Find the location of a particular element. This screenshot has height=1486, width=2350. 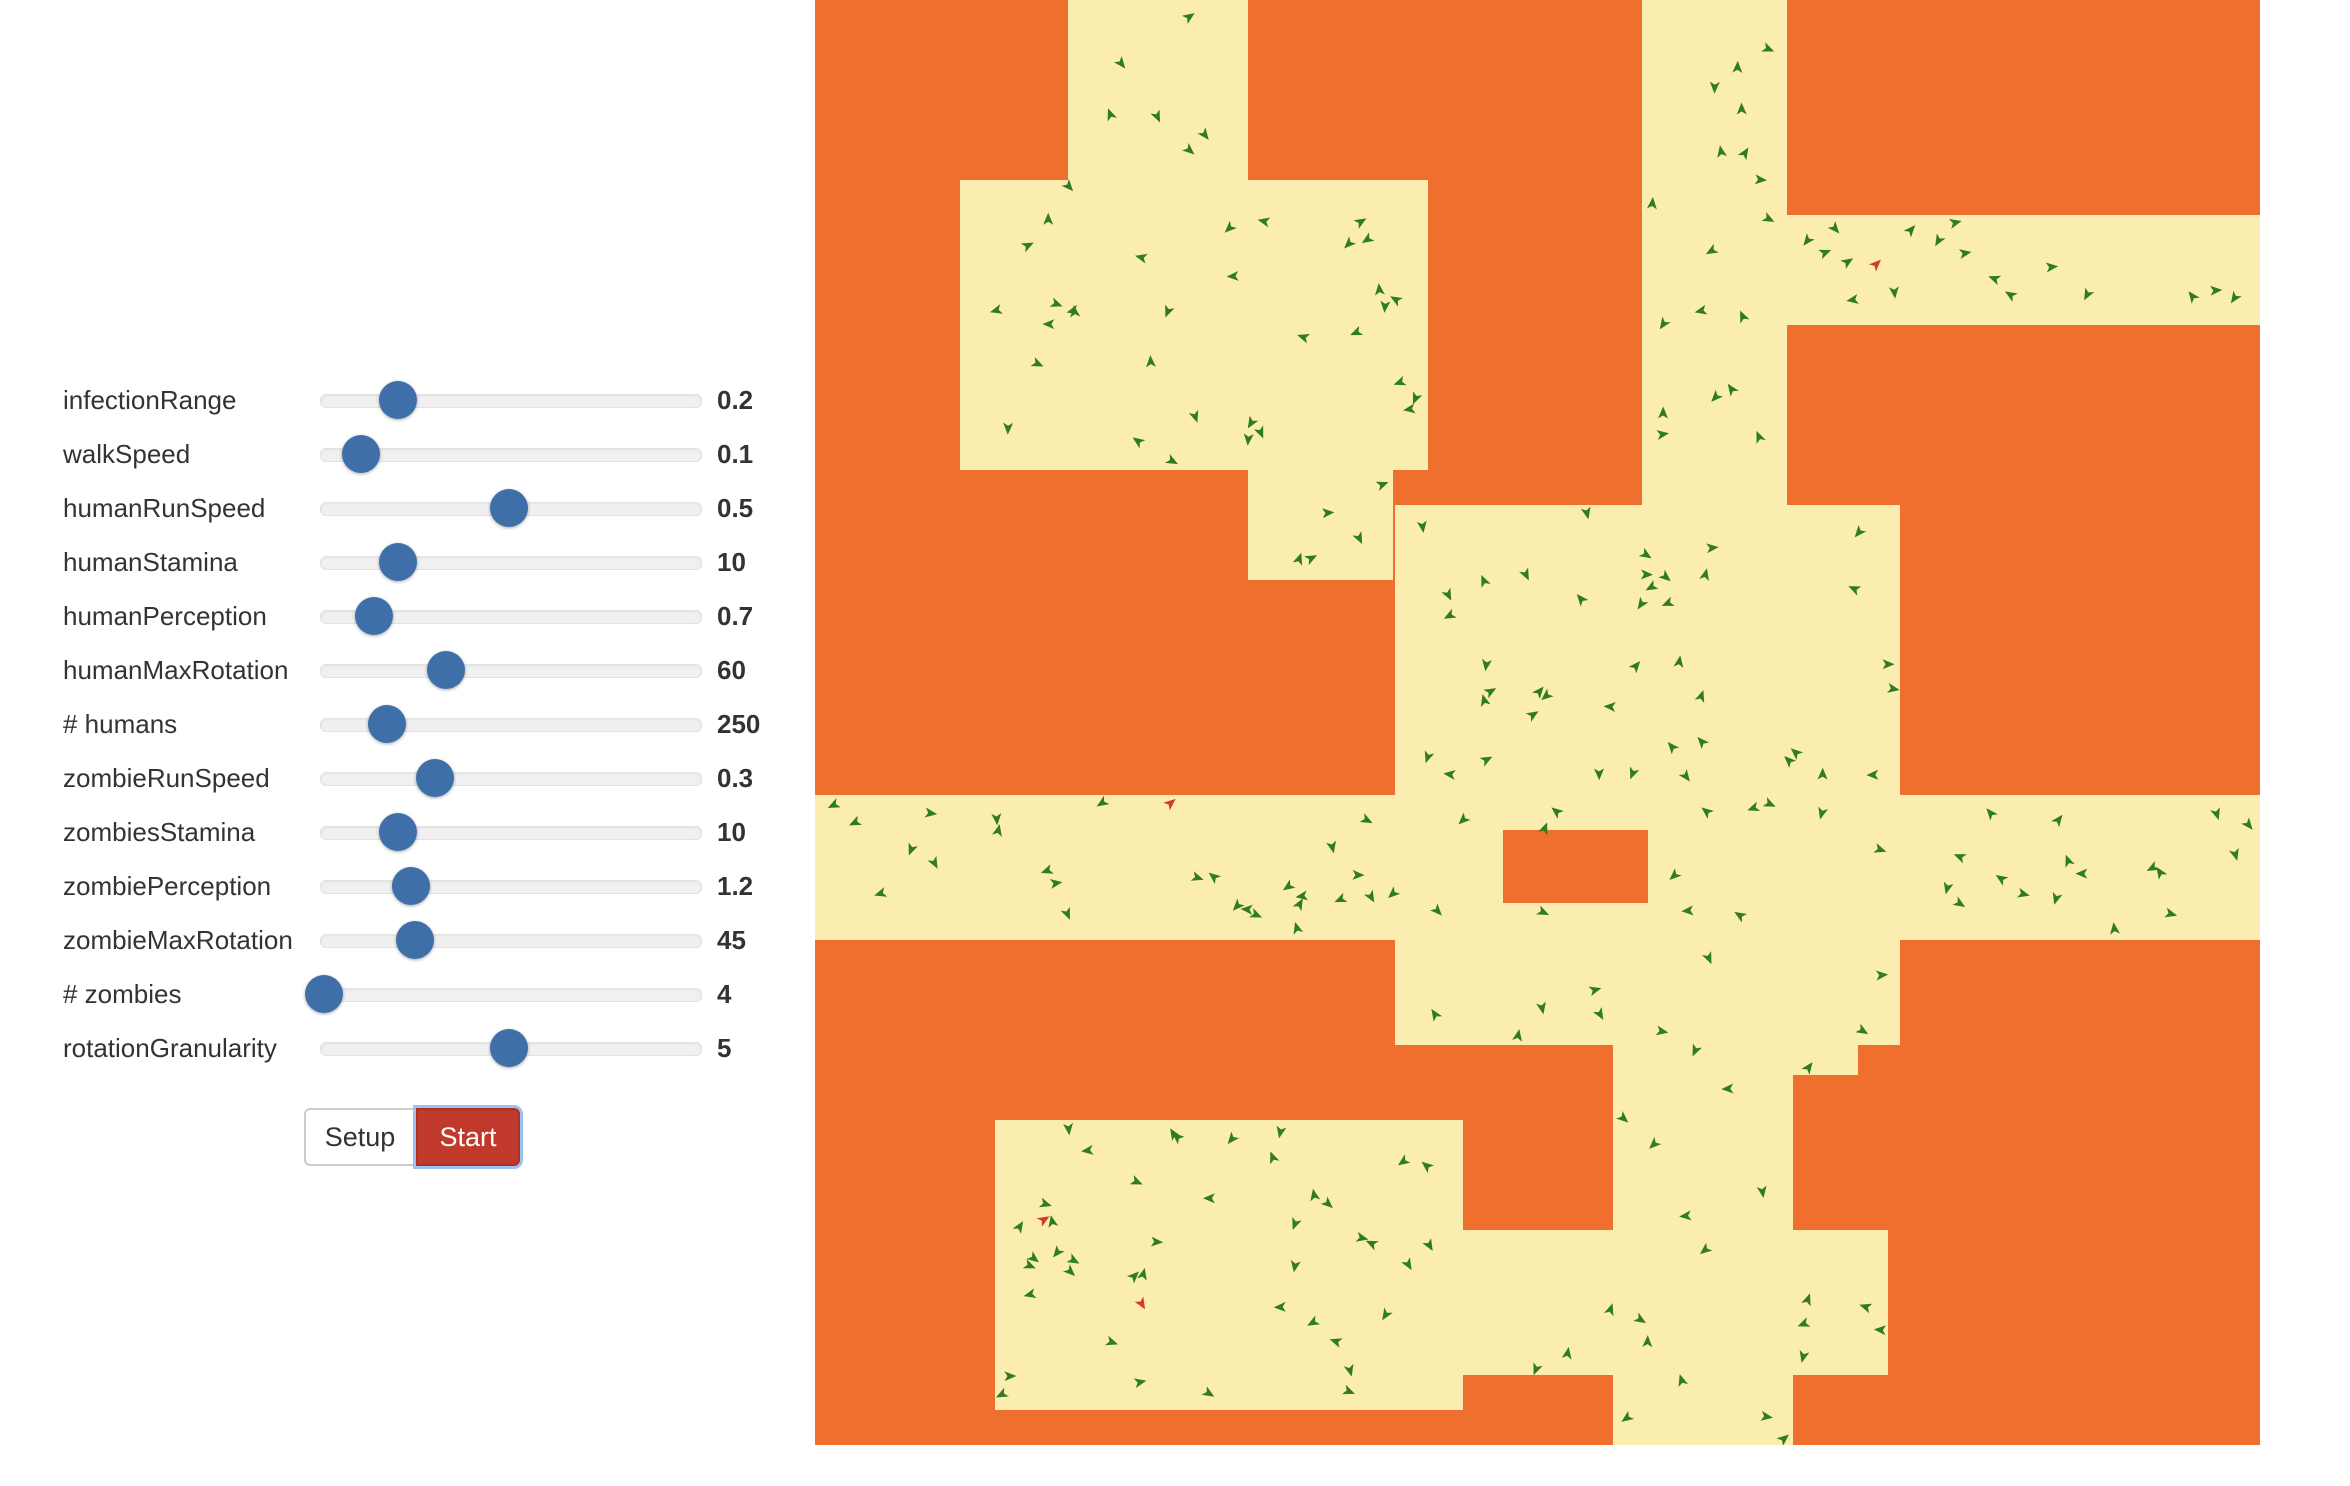

slider-value: 1.2 is located at coordinates (735, 886).